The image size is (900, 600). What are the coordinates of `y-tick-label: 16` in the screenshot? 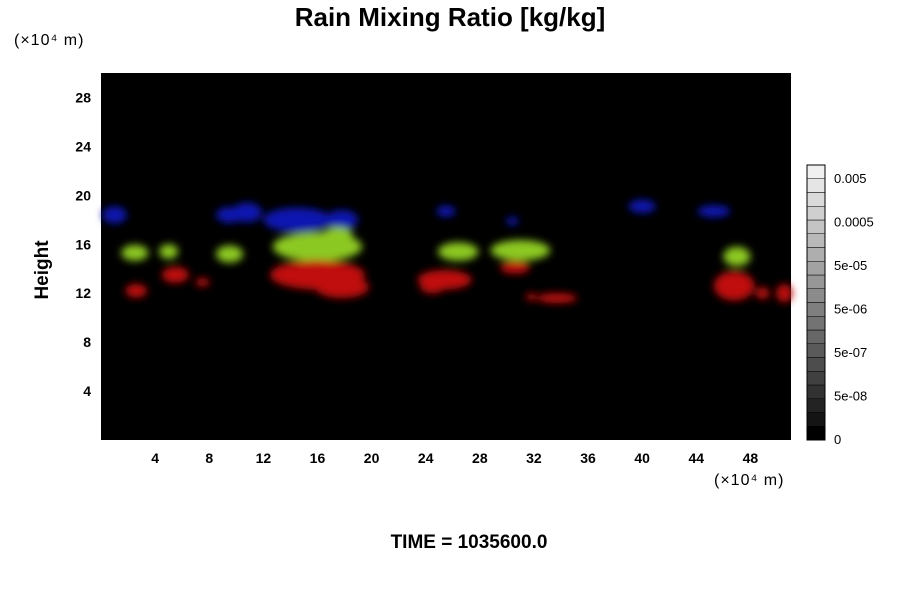 It's located at (83, 244).